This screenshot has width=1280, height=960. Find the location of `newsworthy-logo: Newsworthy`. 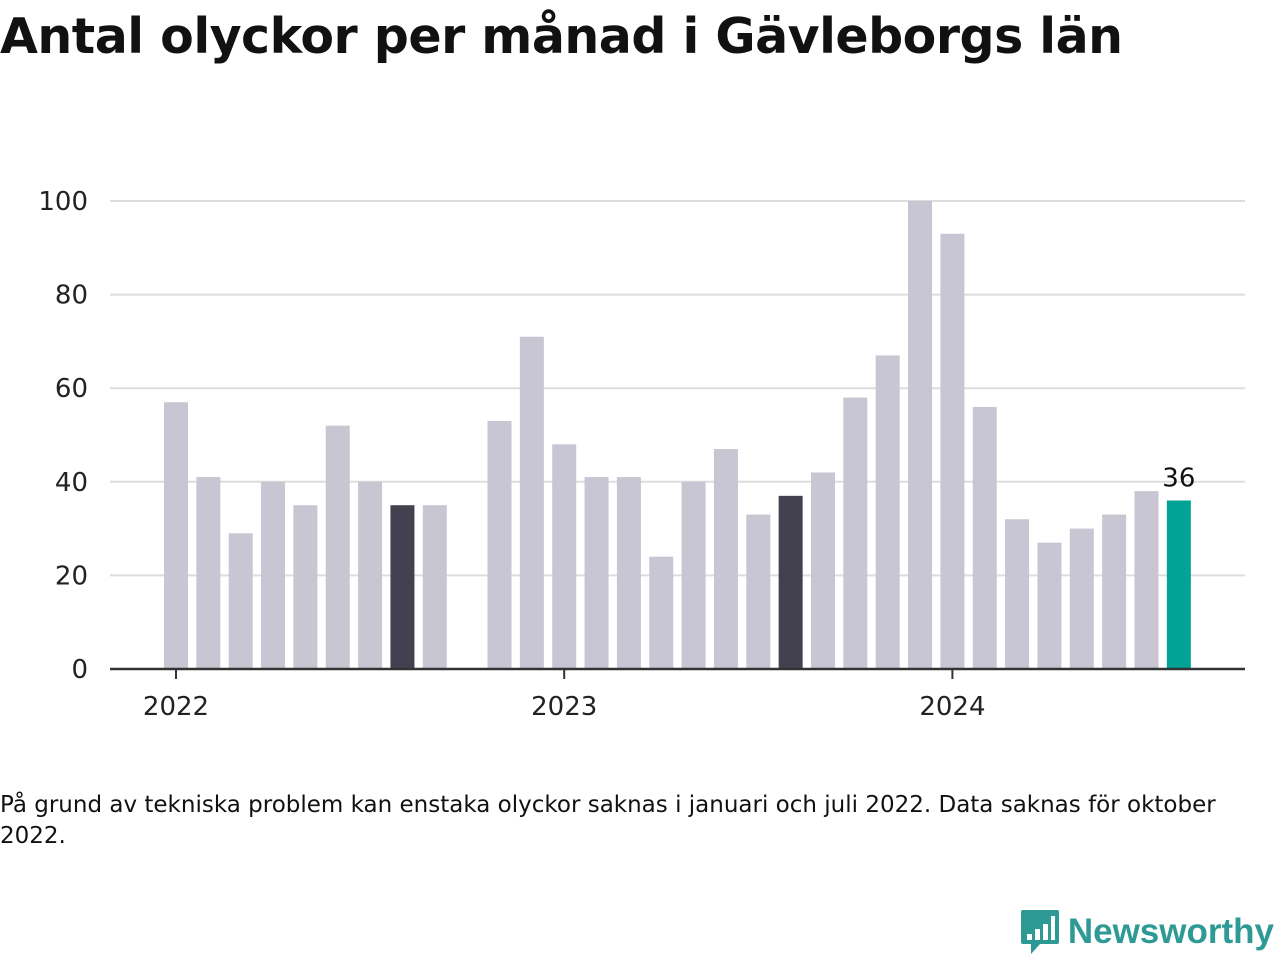

newsworthy-logo: Newsworthy is located at coordinates (1147, 932).